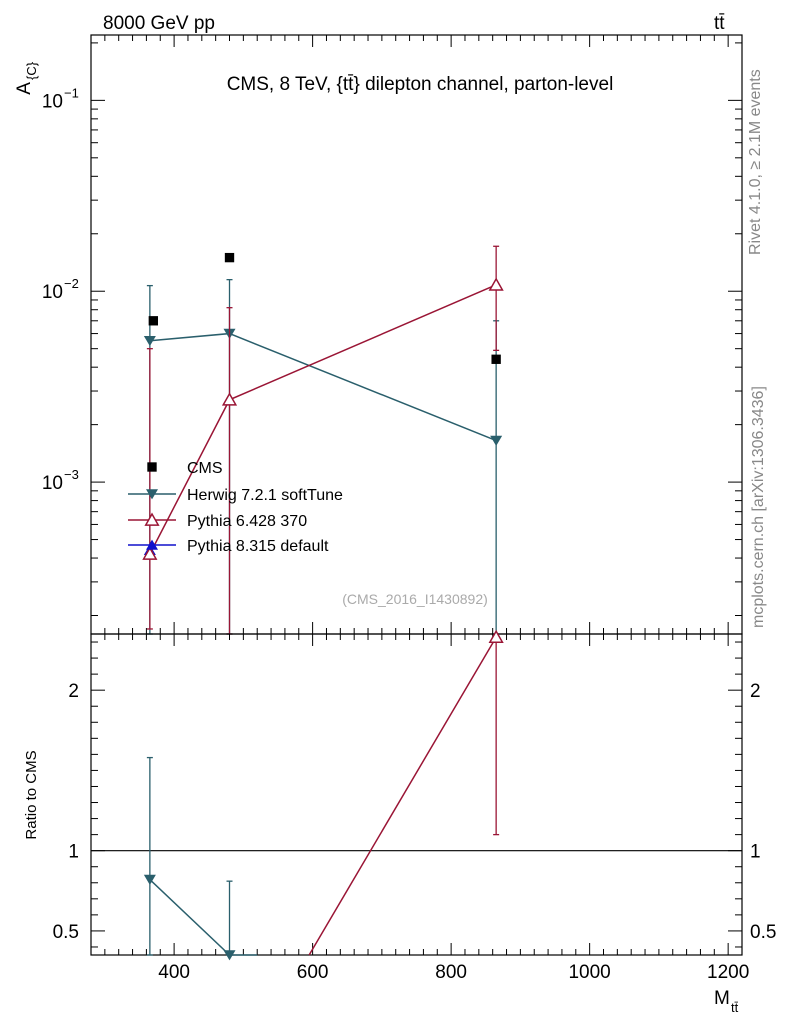  What do you see at coordinates (313, 972) in the screenshot?
I see `x-tick-label: 600` at bounding box center [313, 972].